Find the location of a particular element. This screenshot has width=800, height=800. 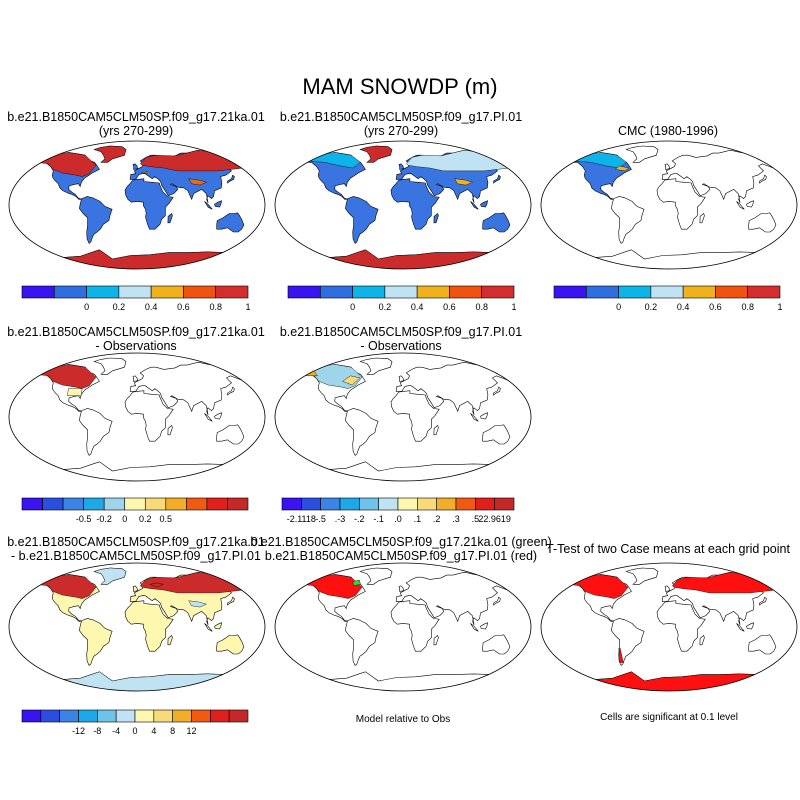

colorbar-label: -0.5 is located at coordinates (84, 519).